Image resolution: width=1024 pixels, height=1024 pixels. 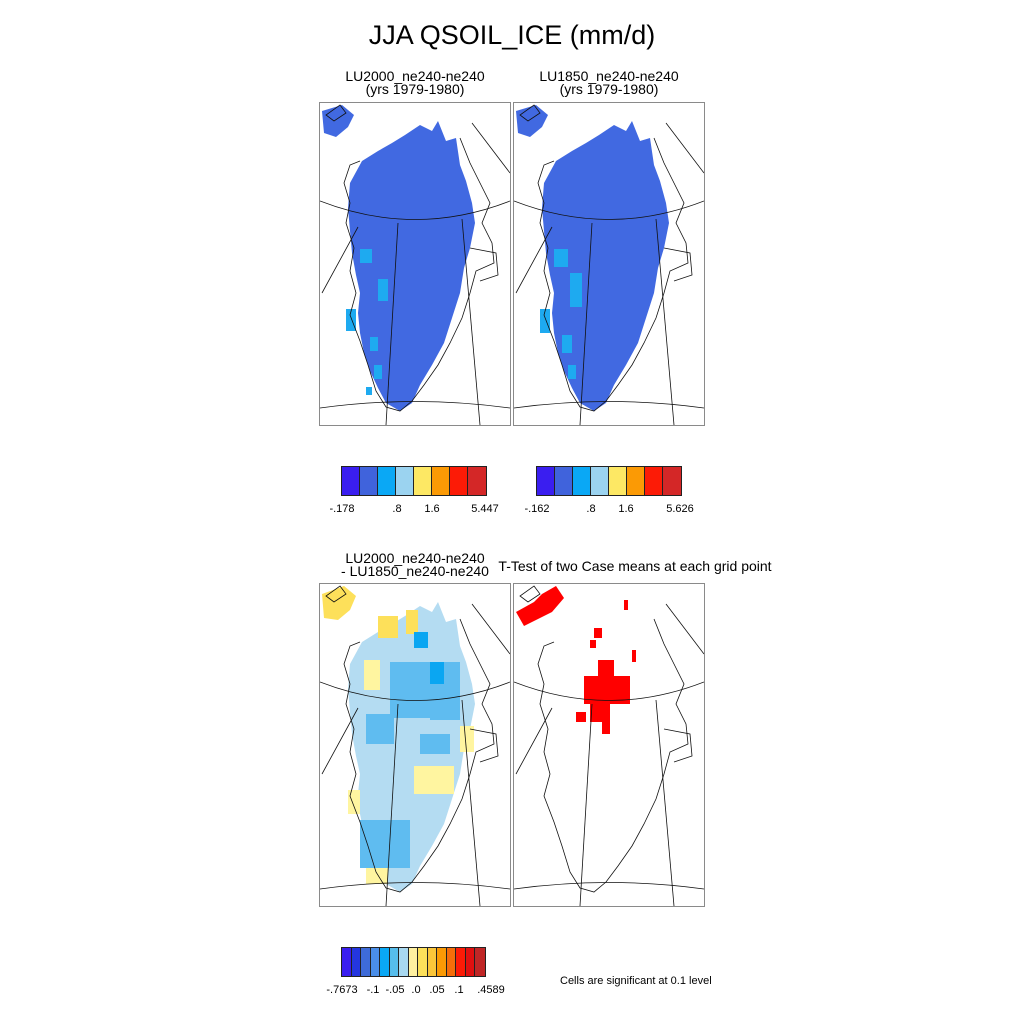 What do you see at coordinates (342, 990) in the screenshot?
I see `colorbar-difference-tick: -.7673` at bounding box center [342, 990].